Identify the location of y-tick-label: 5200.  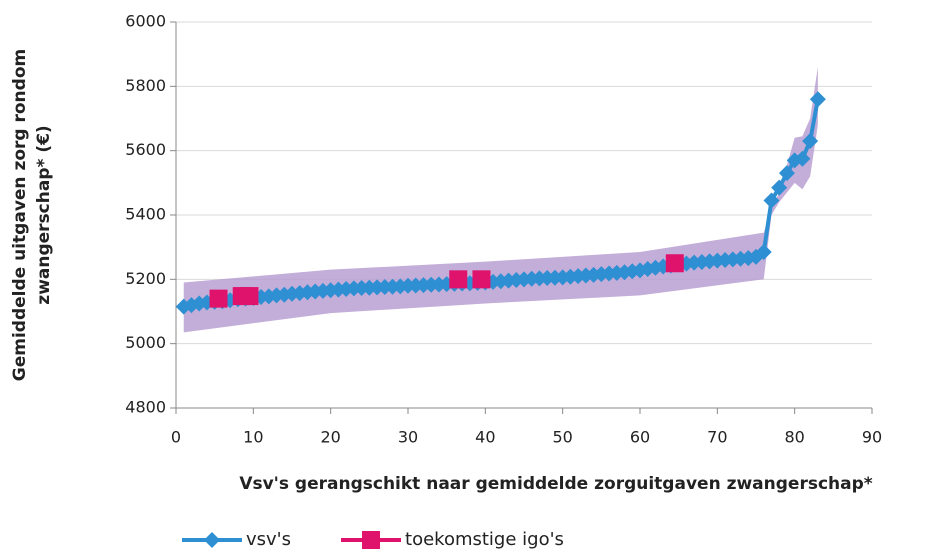
(145, 278).